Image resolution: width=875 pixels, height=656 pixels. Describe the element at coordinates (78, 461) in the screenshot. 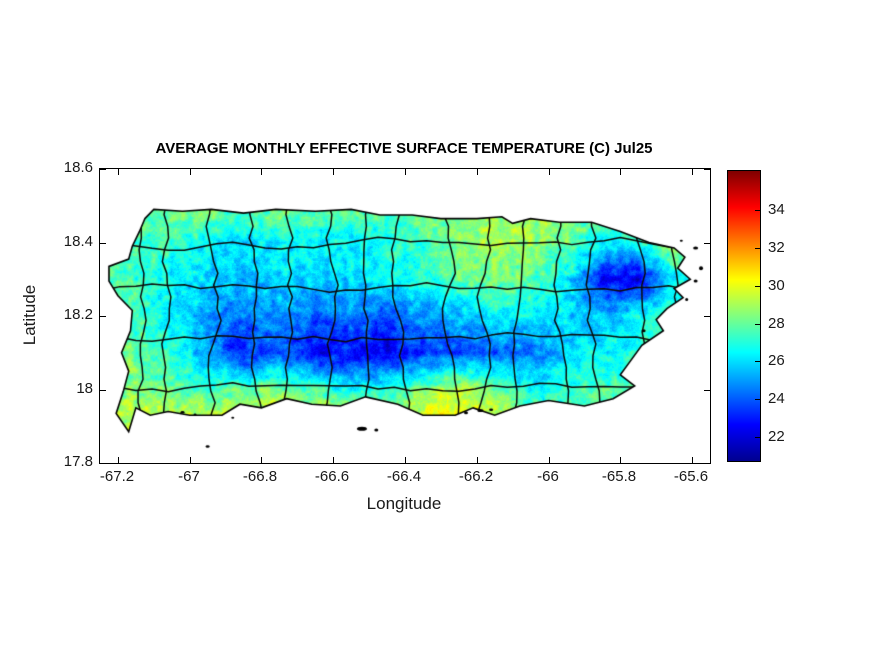

I see `y-tick-label: 17.8` at that location.